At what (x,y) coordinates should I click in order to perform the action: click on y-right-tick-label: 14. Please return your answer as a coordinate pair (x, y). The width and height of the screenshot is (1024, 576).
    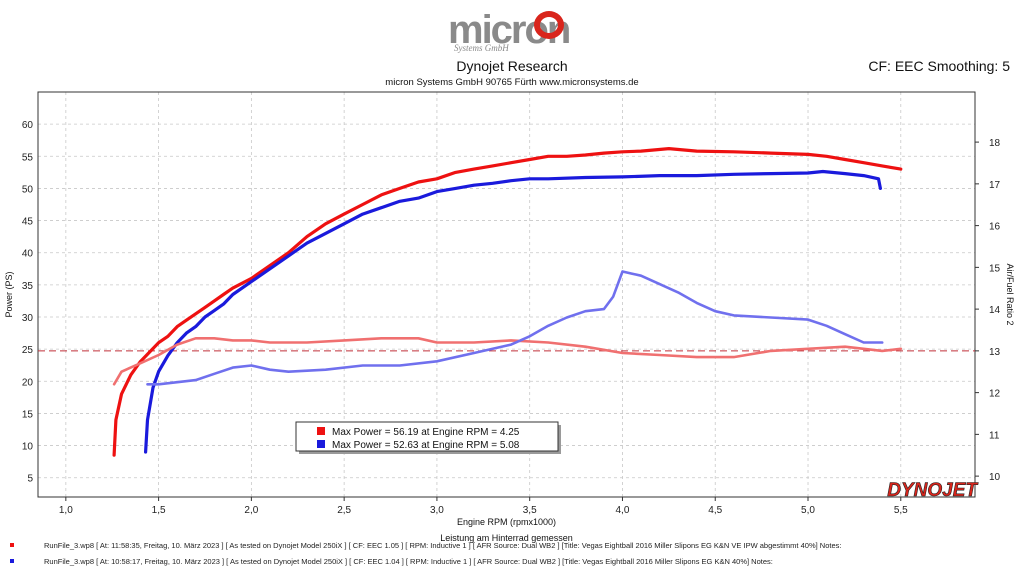
    Looking at the image, I should click on (995, 310).